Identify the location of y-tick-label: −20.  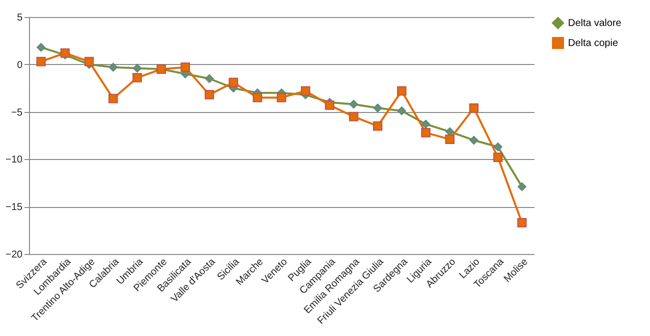
(14, 255).